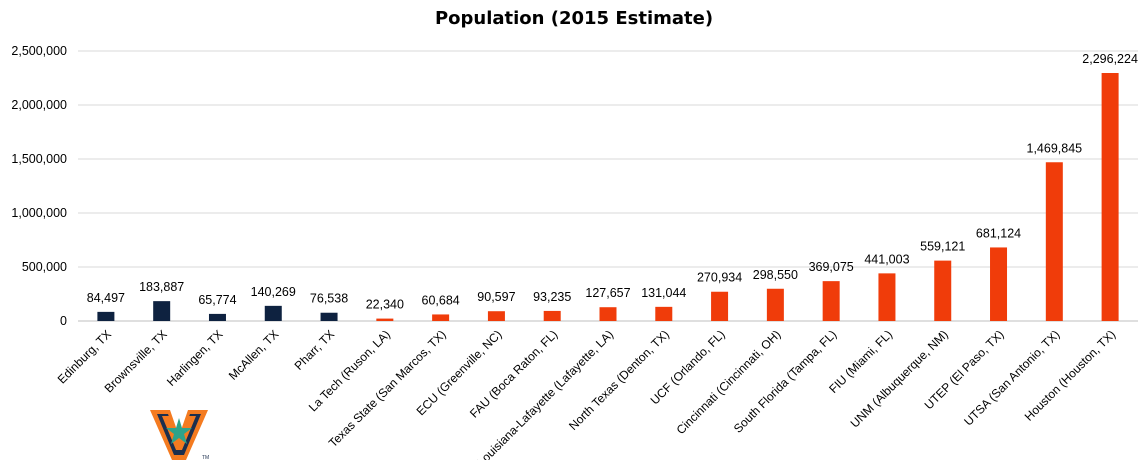 The width and height of the screenshot is (1148, 460). I want to click on data-label: 183,887, so click(161, 287).